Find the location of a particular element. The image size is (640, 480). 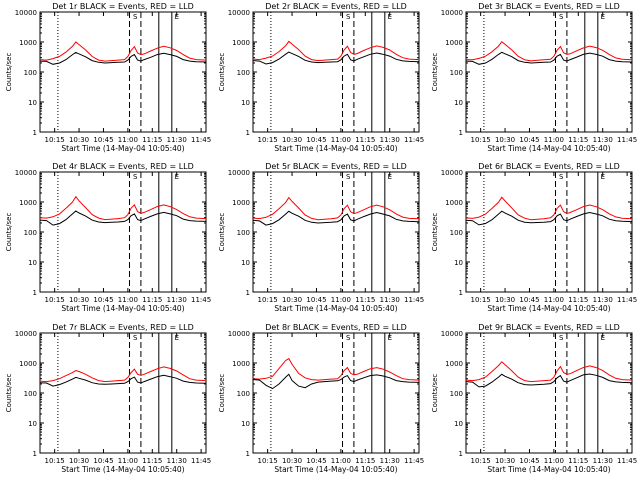

plot-title: Det 6r BLACK = Events, RED = LLD is located at coordinates (549, 166).